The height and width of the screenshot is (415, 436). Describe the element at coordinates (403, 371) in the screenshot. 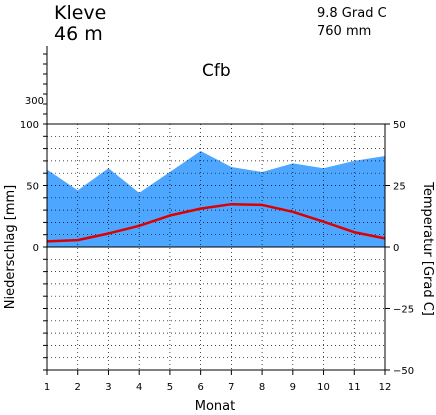

I see `right-axis-tick-label: −50` at that location.